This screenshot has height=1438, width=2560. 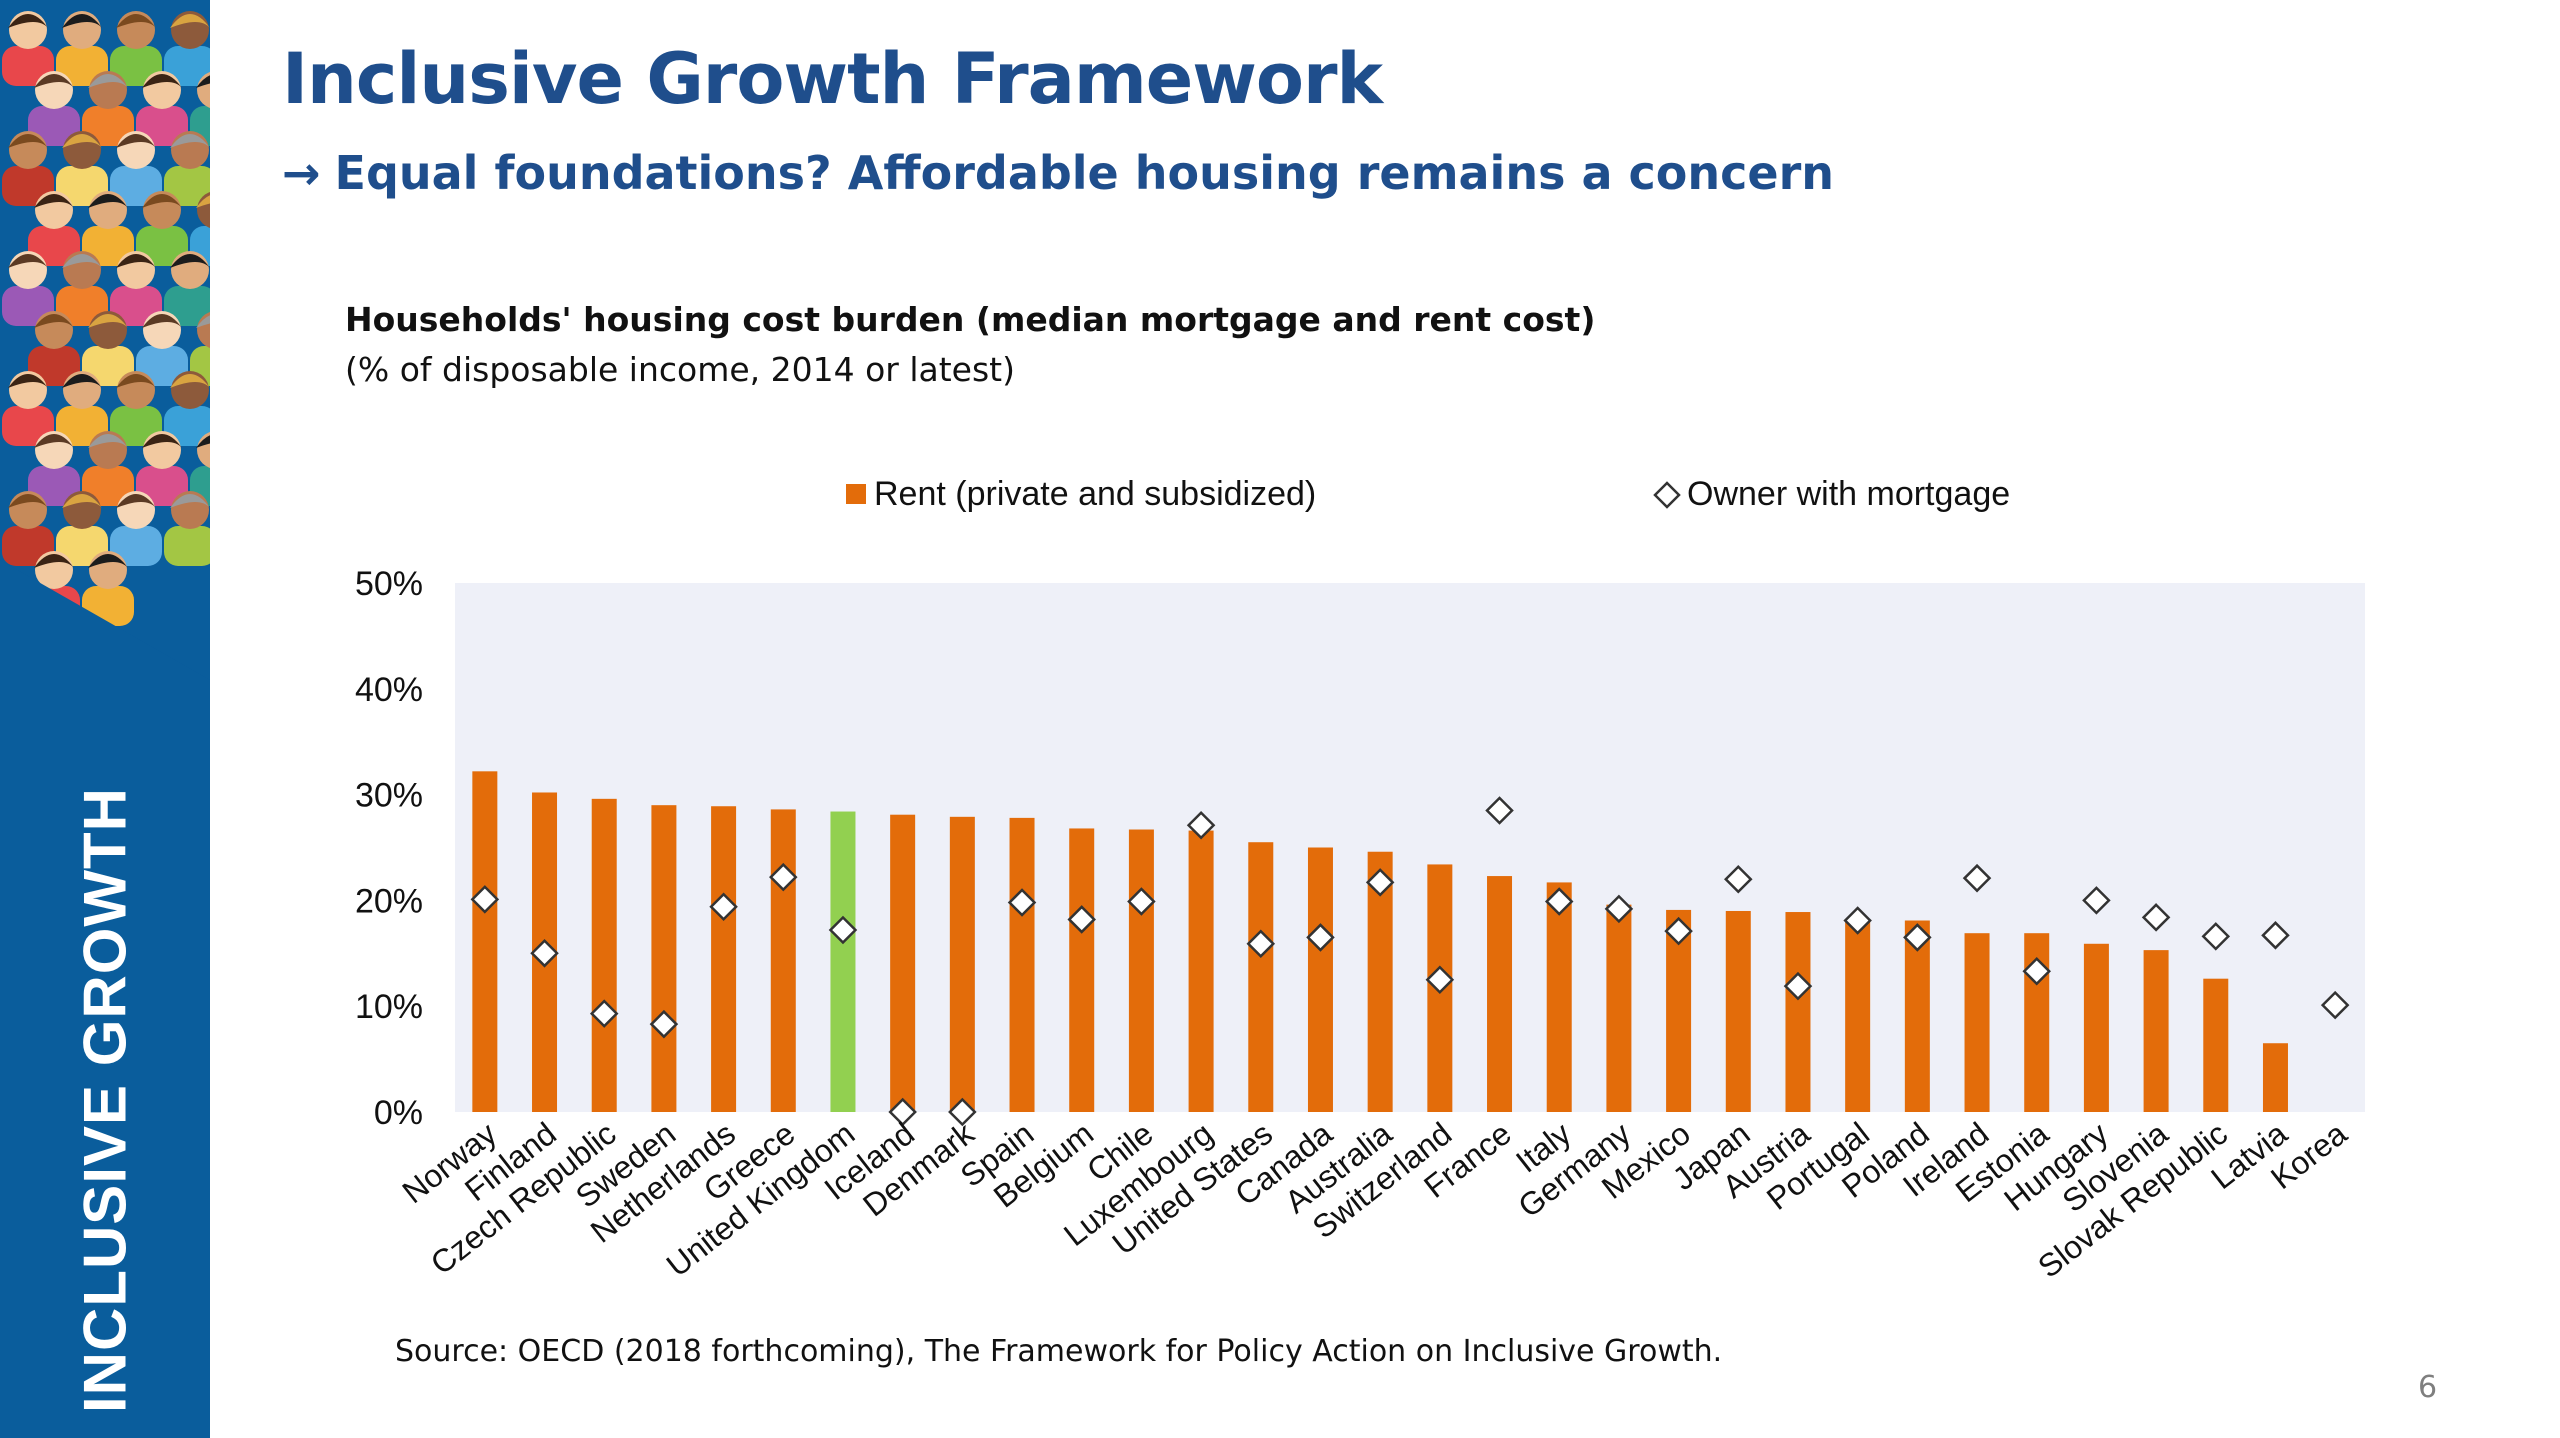 What do you see at coordinates (1798, 1012) in the screenshot?
I see `bar-austria` at bounding box center [1798, 1012].